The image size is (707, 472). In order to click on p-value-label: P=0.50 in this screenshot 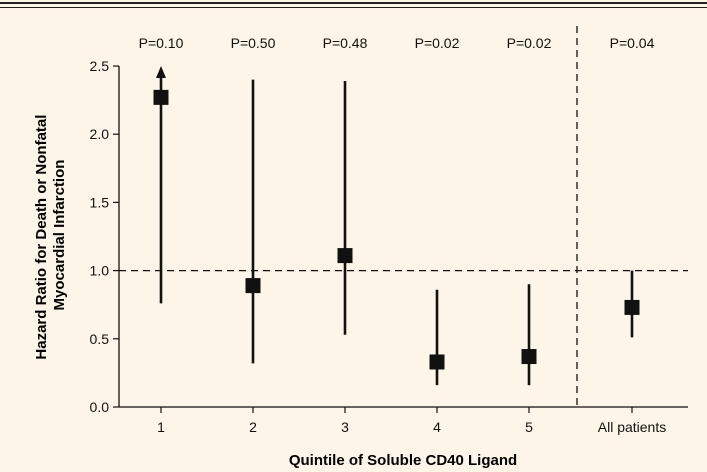, I will do `click(253, 43)`.